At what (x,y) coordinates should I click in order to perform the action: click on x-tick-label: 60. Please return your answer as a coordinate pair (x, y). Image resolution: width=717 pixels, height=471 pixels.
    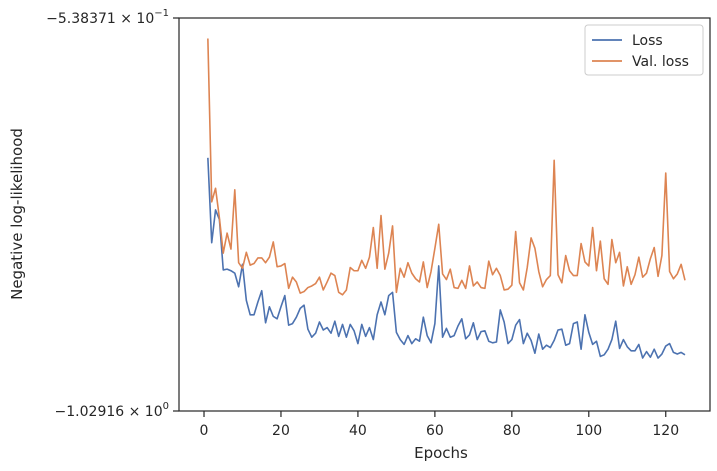
    Looking at the image, I should click on (435, 431).